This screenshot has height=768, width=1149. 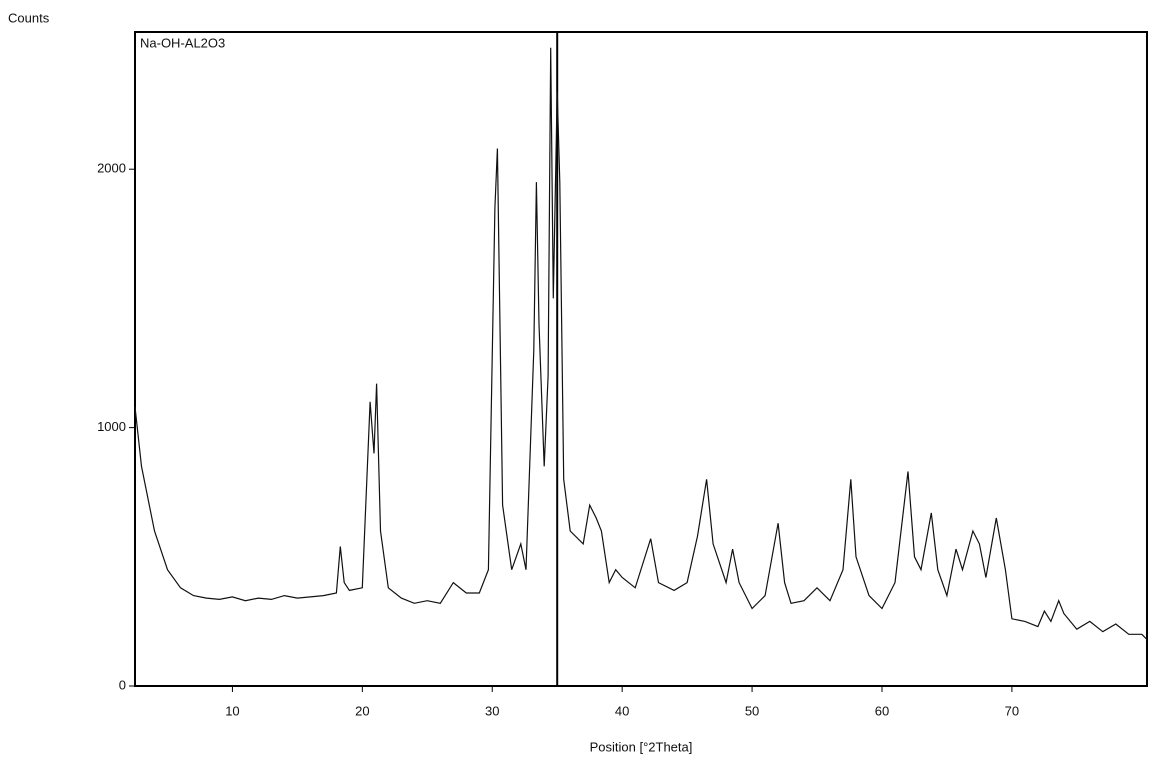 What do you see at coordinates (232, 710) in the screenshot?
I see `x-tick-label: 10` at bounding box center [232, 710].